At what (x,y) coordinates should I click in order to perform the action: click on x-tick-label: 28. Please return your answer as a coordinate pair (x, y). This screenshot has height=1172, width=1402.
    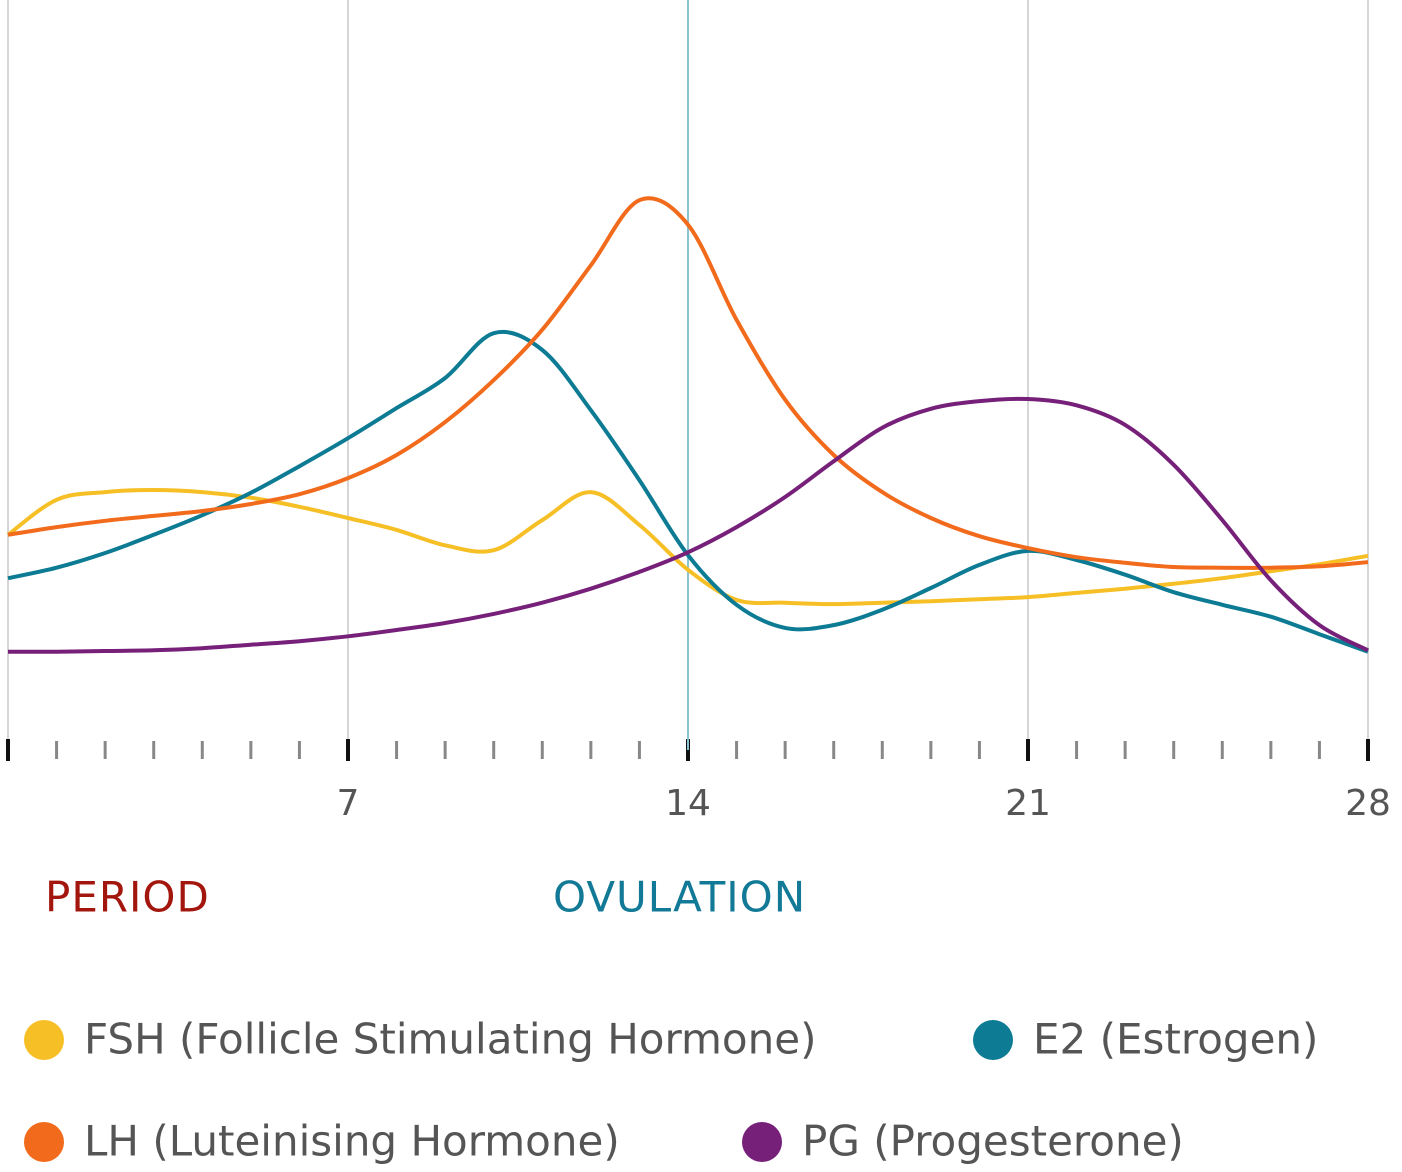
    Looking at the image, I should click on (1368, 803).